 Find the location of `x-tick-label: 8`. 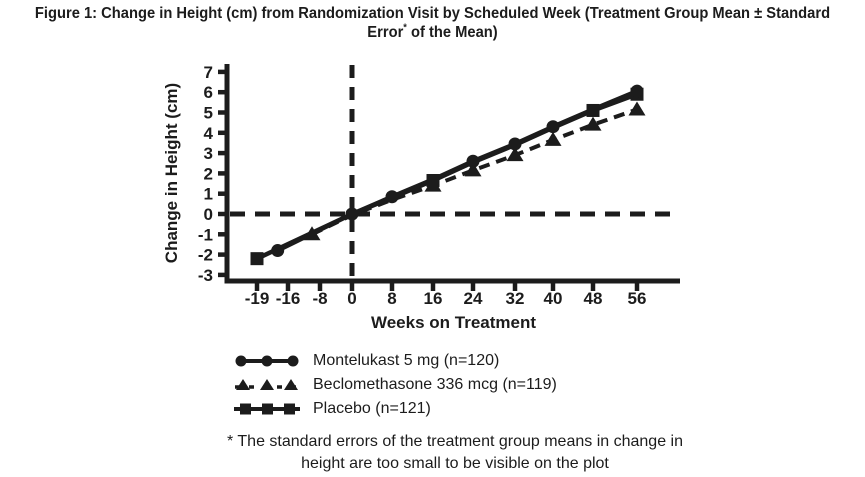

x-tick-label: 8 is located at coordinates (391, 298).